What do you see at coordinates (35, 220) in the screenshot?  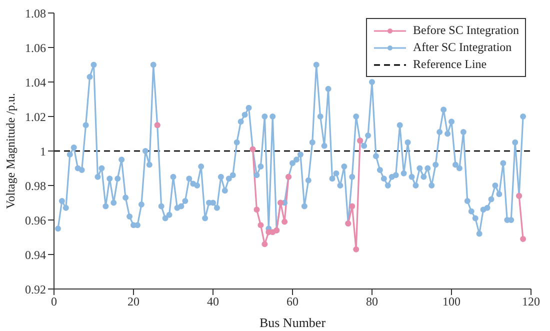 I see `y-tick-label: 0.96` at bounding box center [35, 220].